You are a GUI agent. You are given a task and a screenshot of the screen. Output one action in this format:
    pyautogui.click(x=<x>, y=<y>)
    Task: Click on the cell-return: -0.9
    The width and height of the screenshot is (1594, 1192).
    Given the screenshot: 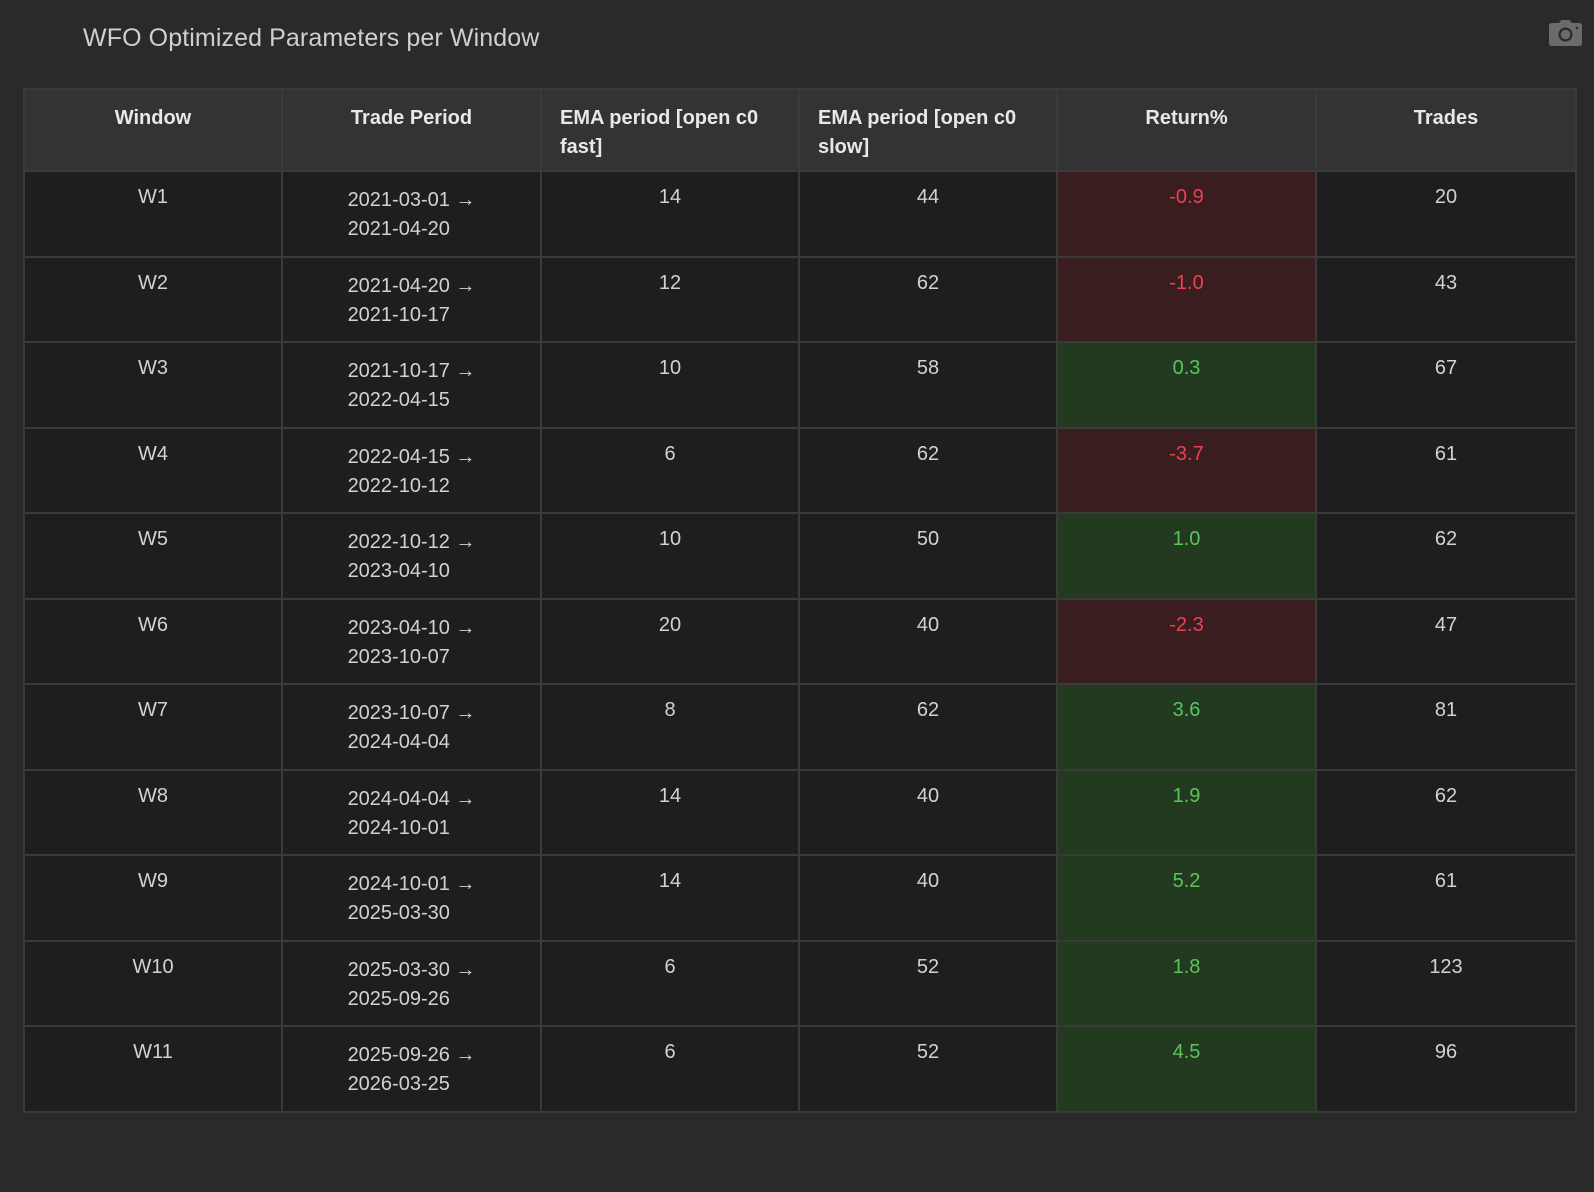 What is the action you would take?
    pyautogui.click(x=1186, y=214)
    